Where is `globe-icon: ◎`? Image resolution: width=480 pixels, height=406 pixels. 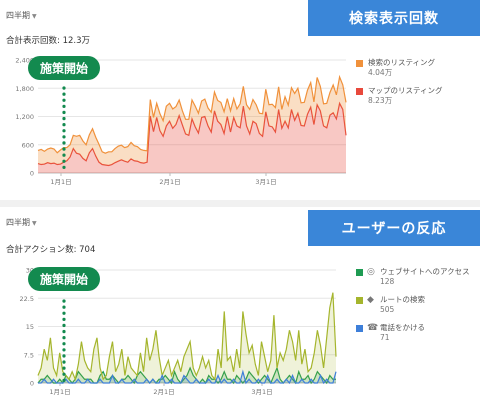 globe-icon: ◎ is located at coordinates (371, 272).